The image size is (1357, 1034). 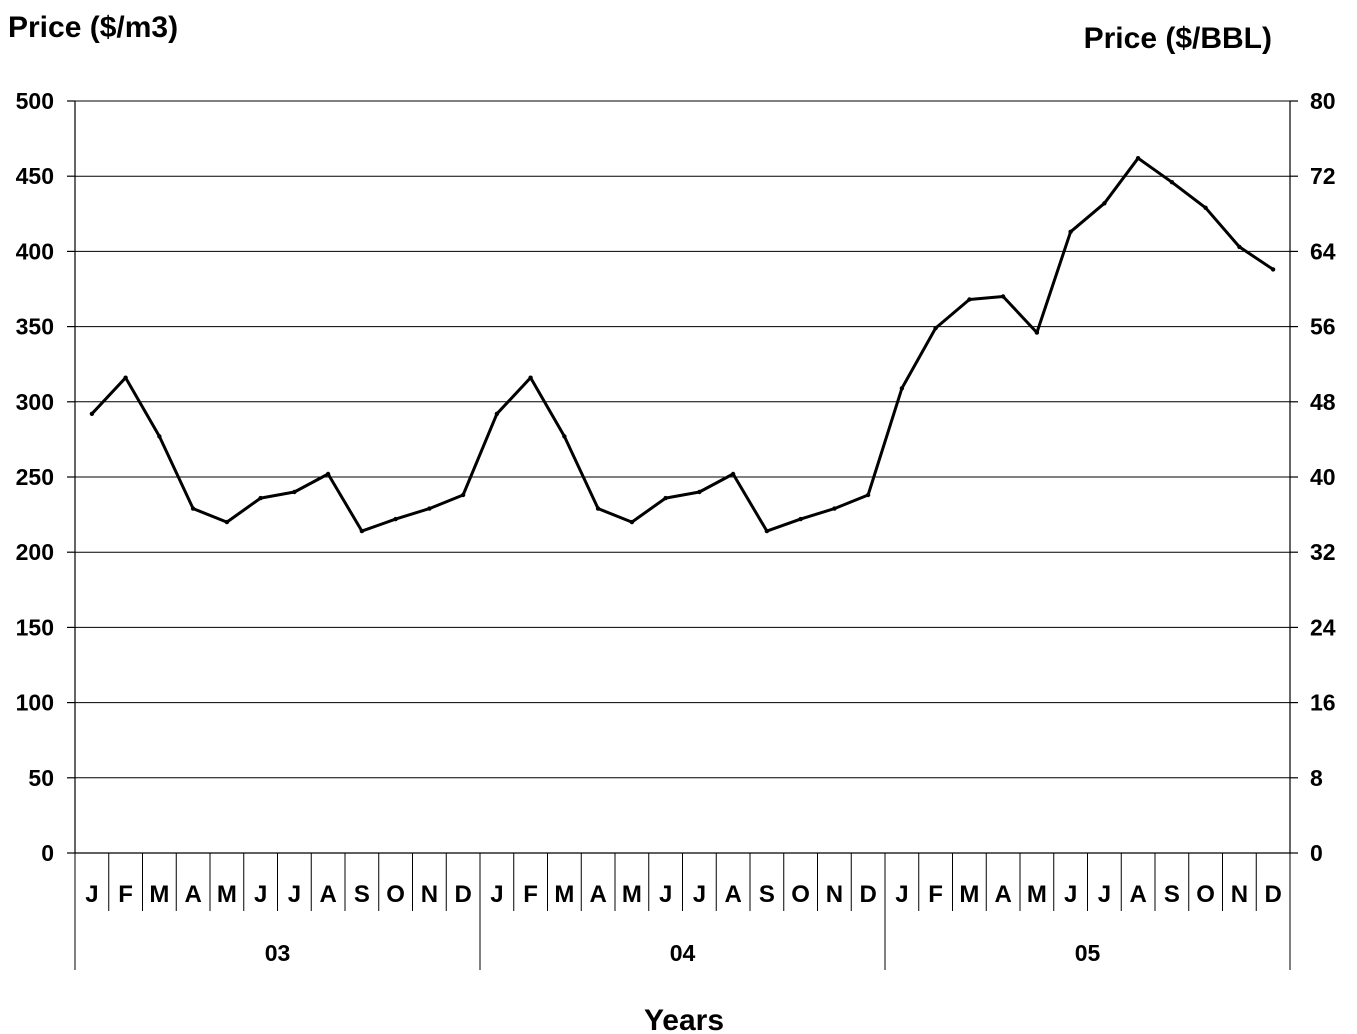 I want to click on y-left-tick-label: 200, so click(x=35, y=552).